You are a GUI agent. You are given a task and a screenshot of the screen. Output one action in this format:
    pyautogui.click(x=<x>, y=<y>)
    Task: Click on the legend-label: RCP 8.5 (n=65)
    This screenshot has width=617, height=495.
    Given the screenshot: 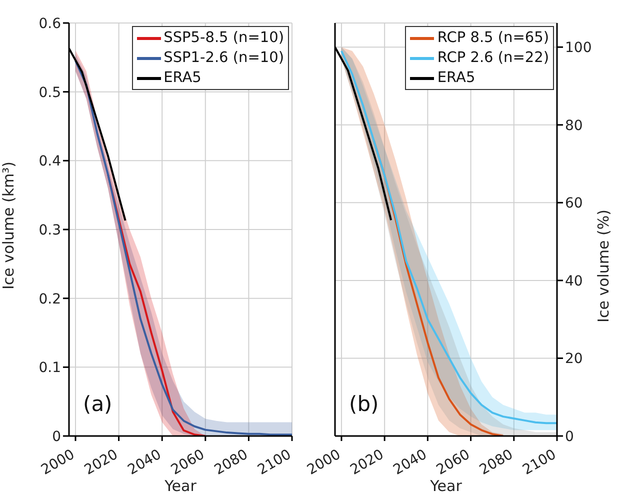 What is the action you would take?
    pyautogui.click(x=493, y=38)
    